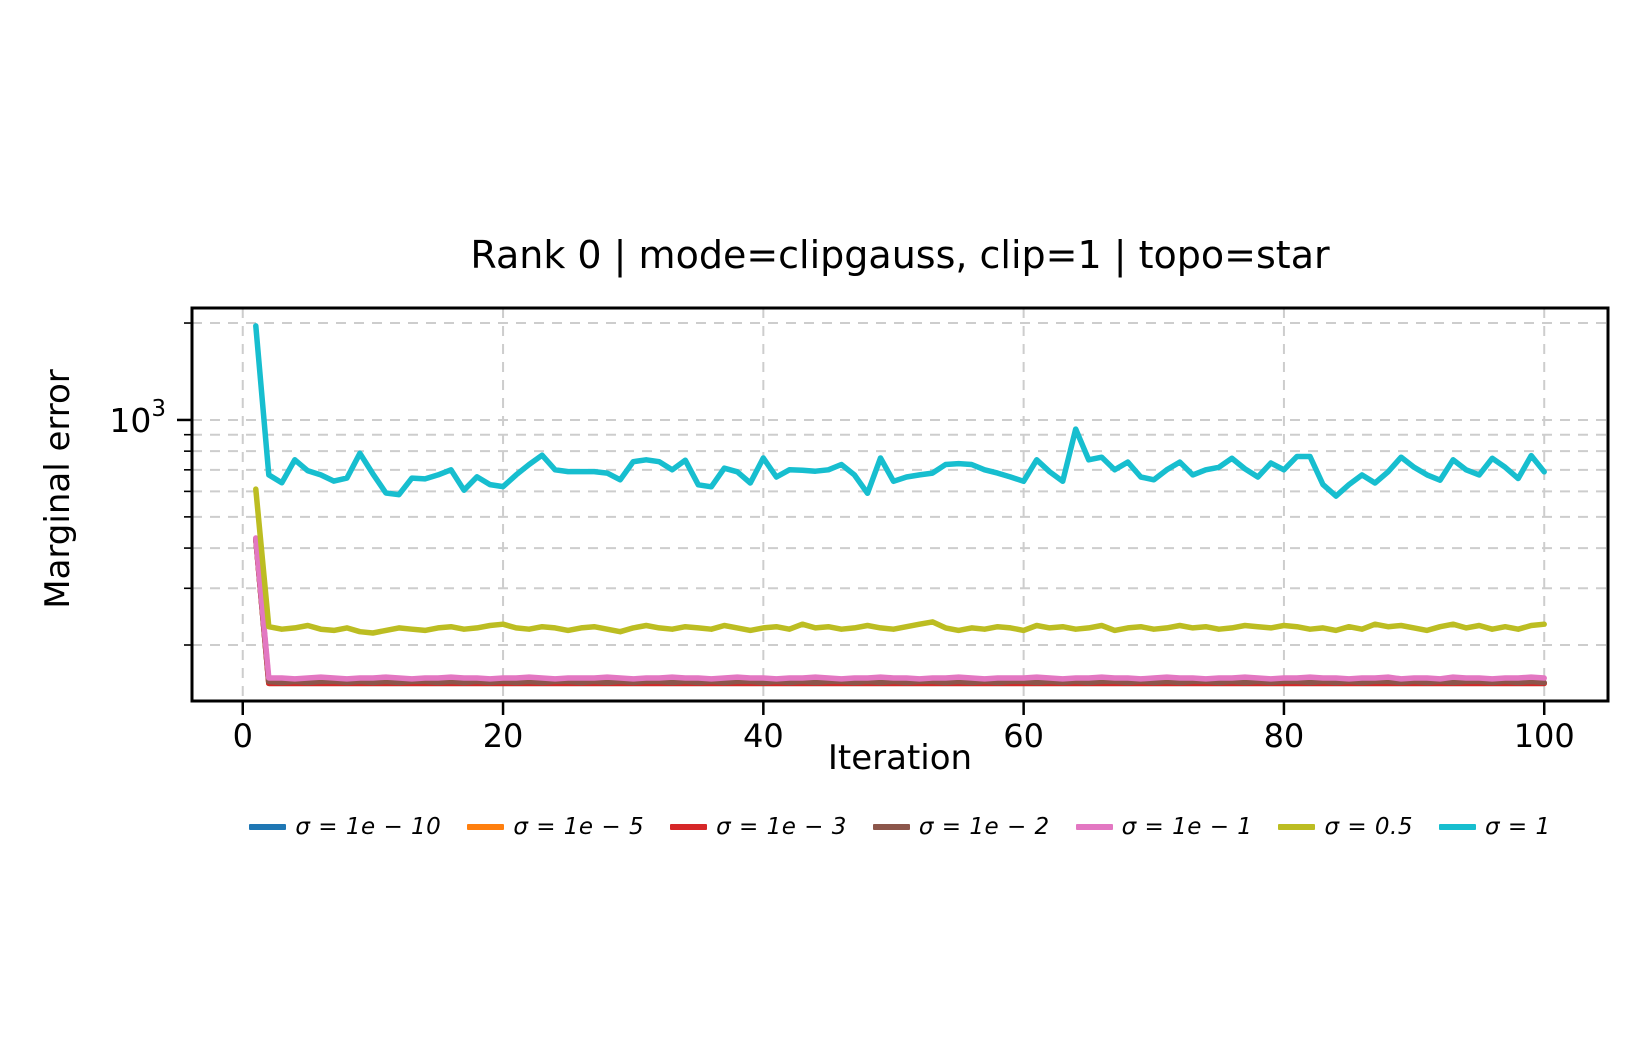 Image resolution: width=1650 pixels, height=1050 pixels. What do you see at coordinates (1544, 736) in the screenshot?
I see `x-tick-label: 100` at bounding box center [1544, 736].